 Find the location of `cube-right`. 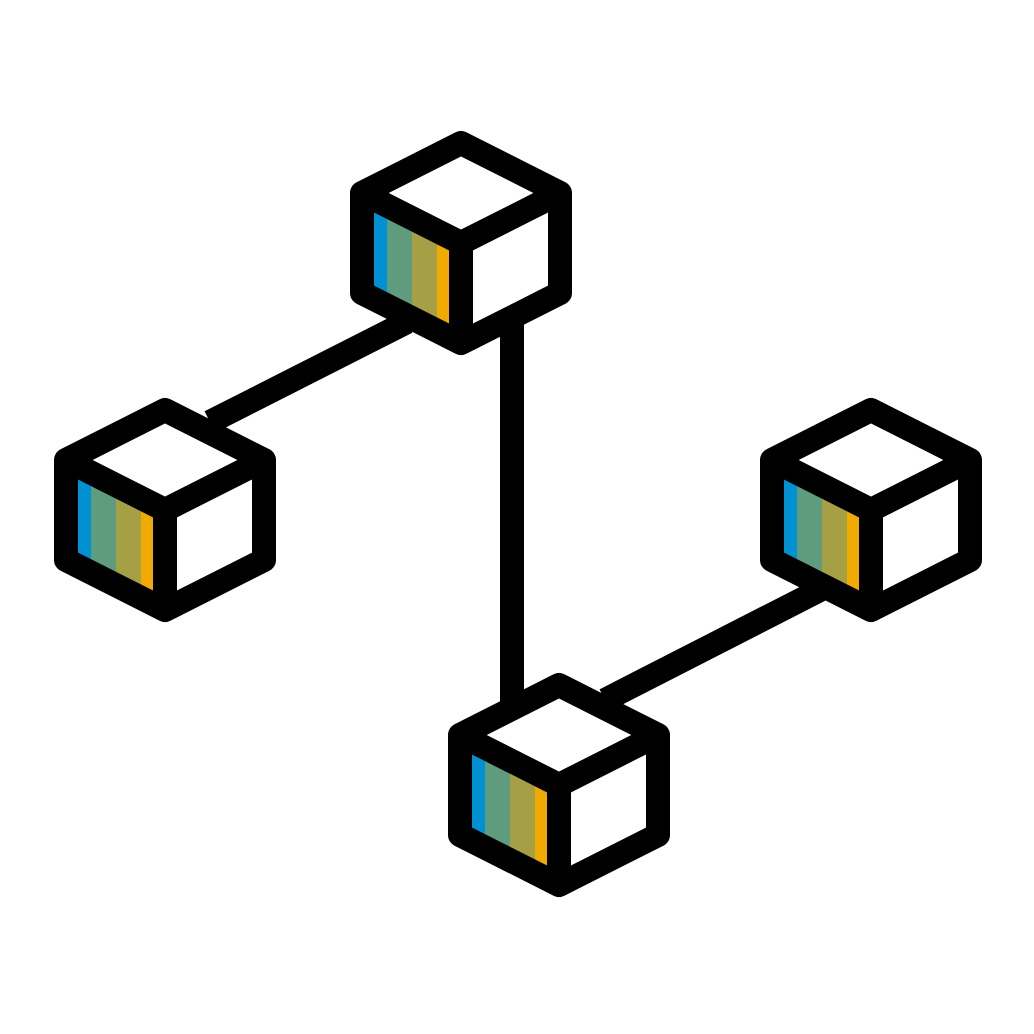

cube-right is located at coordinates (871, 510).